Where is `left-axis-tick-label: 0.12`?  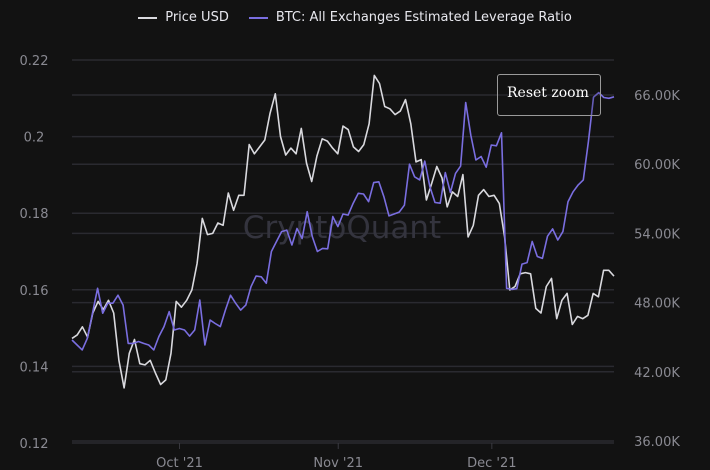 left-axis-tick-label: 0.12 is located at coordinates (34, 444).